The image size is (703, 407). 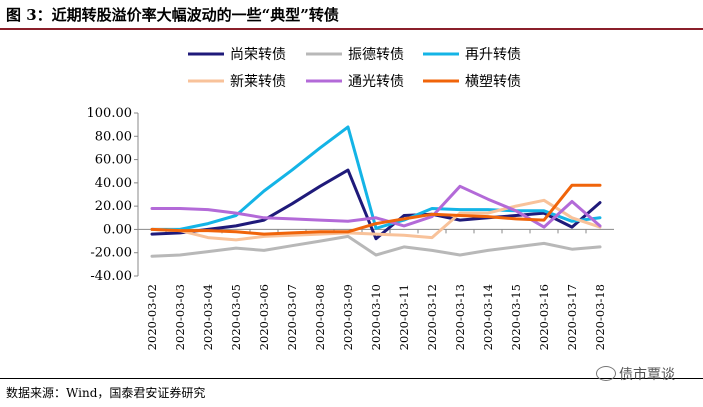 What do you see at coordinates (110, 113) in the screenshot?
I see `y-tick-label: 100.00` at bounding box center [110, 113].